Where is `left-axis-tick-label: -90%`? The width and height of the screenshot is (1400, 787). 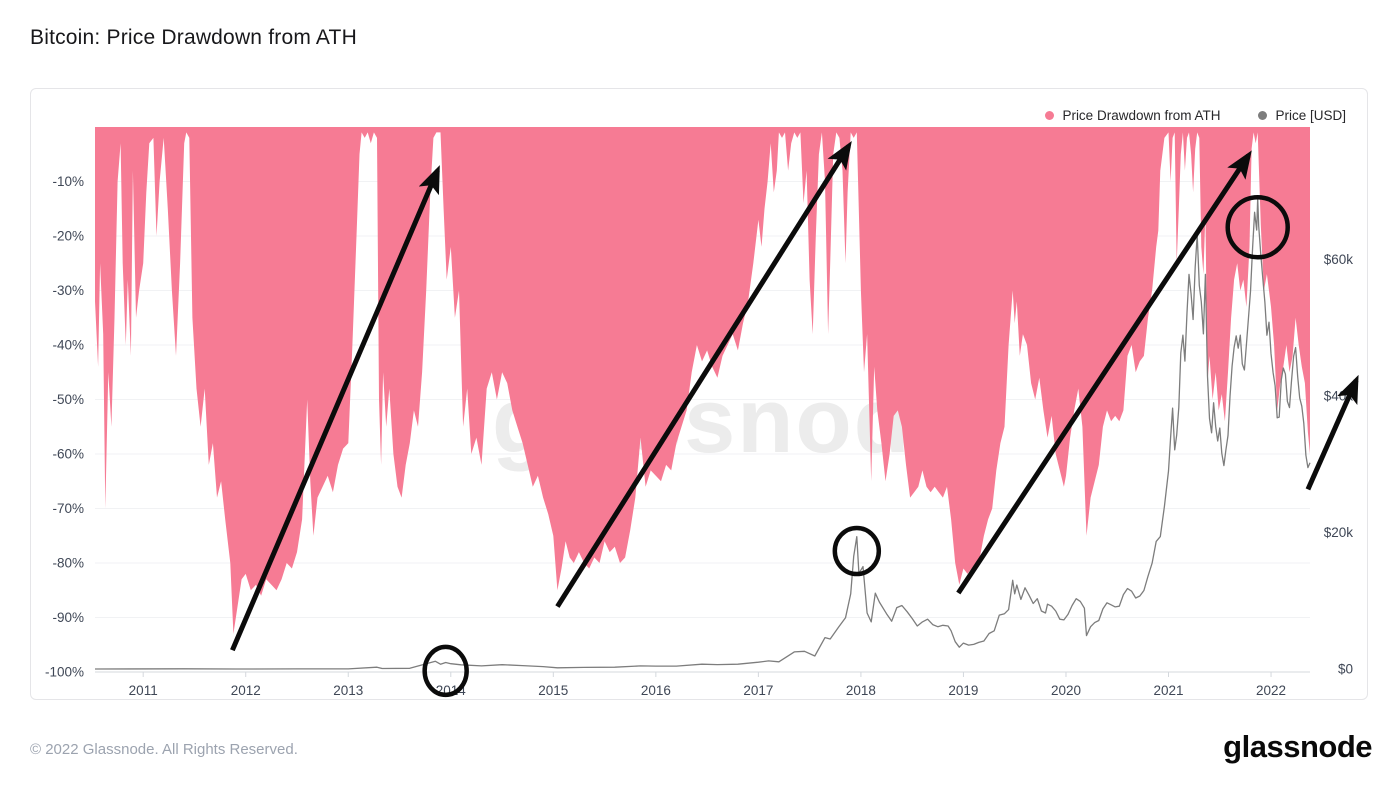
left-axis-tick-label: -90% is located at coordinates (68, 617).